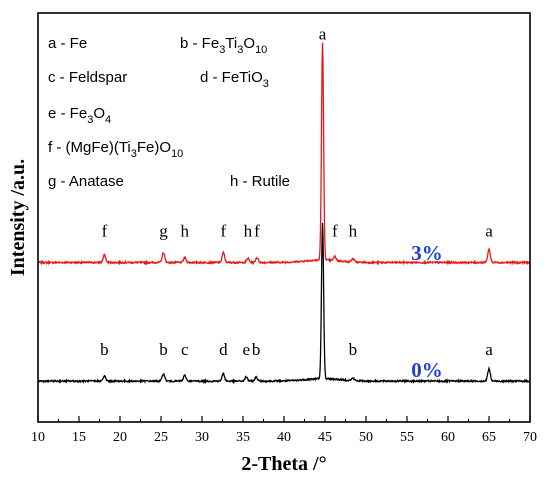  I want to click on legend-entry: e - Fe3O4, so click(79, 115).